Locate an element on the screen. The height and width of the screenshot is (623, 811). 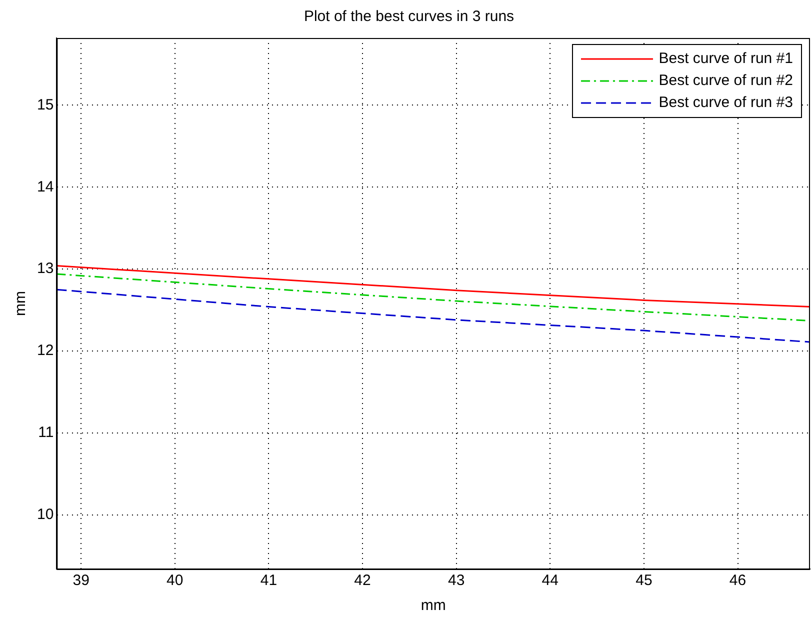
line-series is located at coordinates (433, 315).